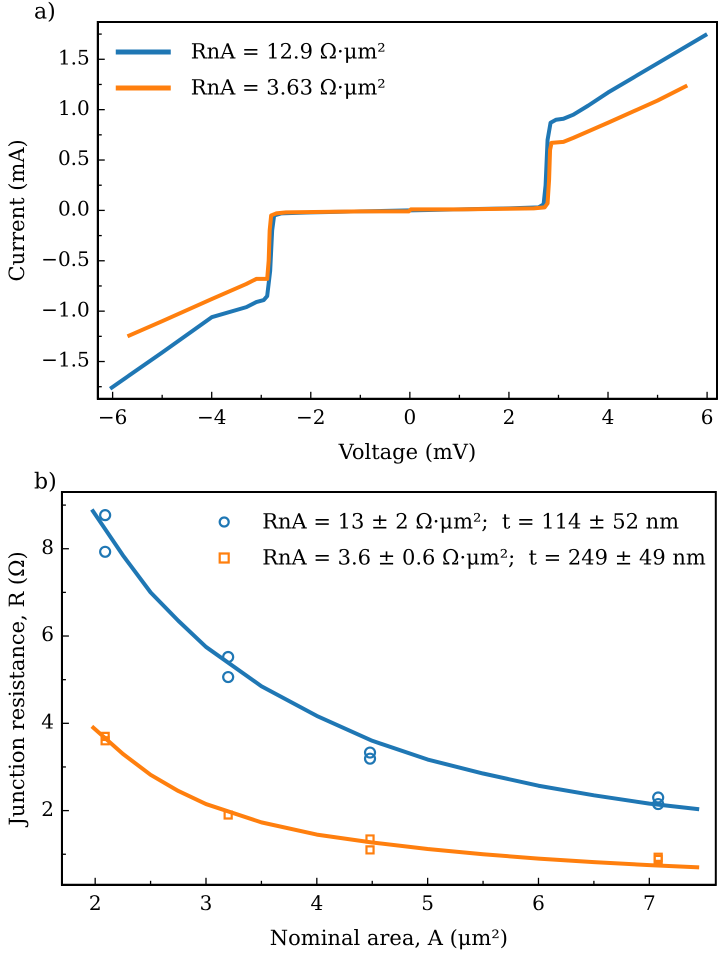 This screenshot has width=723, height=956. I want to click on x-tick-label: −6, so click(113, 417).